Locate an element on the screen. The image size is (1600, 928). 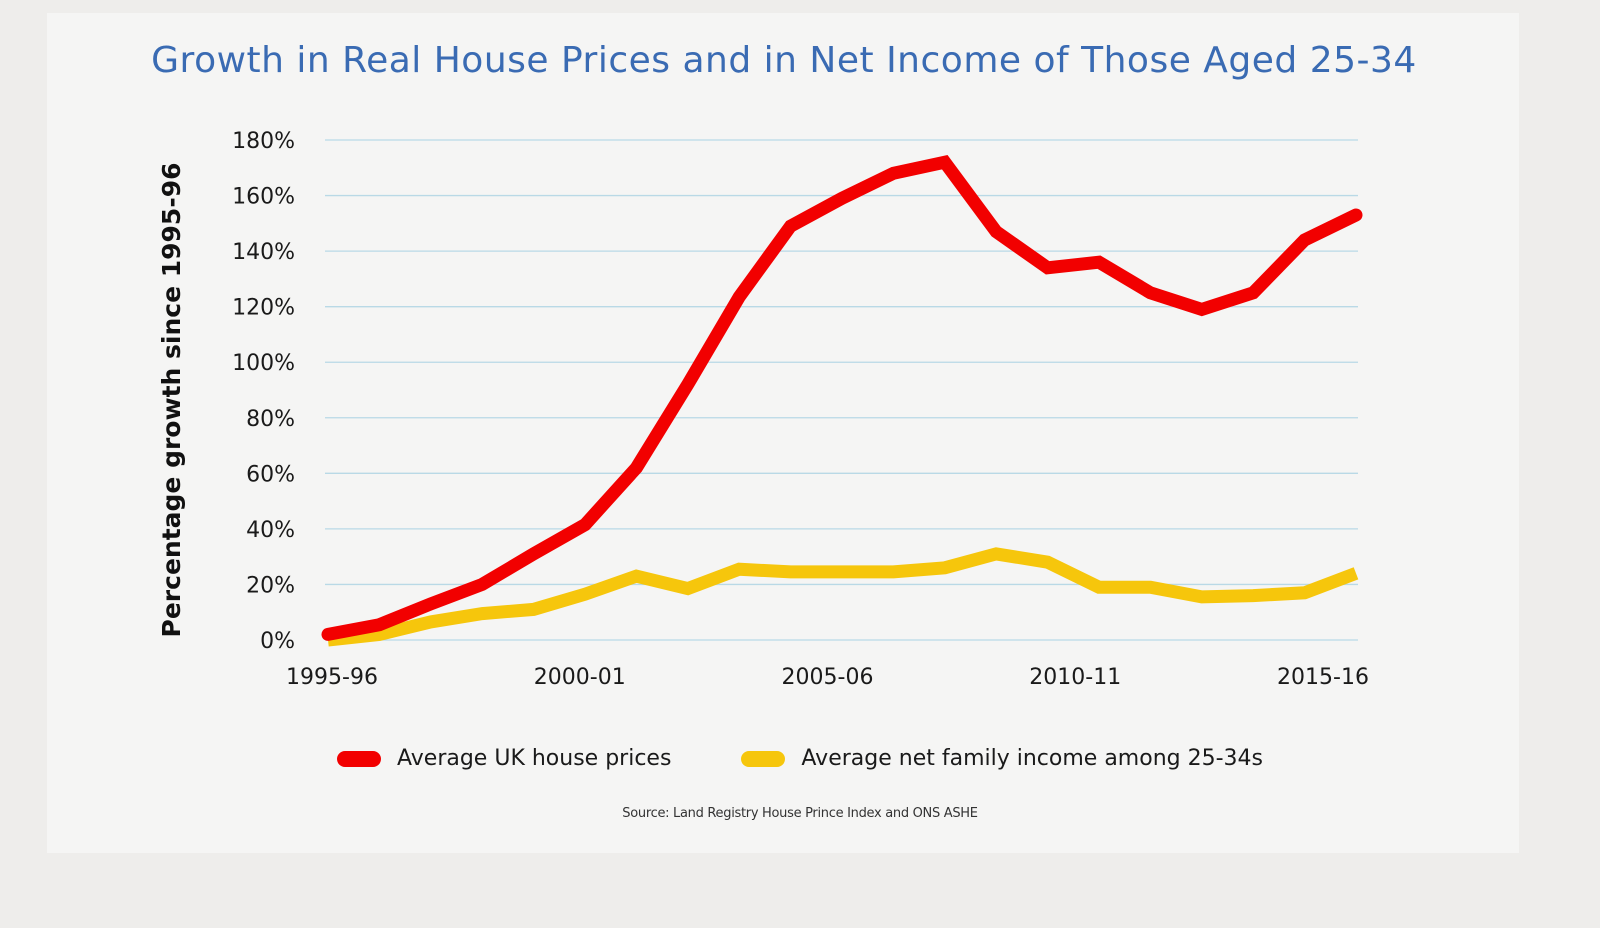
legend-item-house-prices: Average UK house prices is located at coordinates (504, 758).